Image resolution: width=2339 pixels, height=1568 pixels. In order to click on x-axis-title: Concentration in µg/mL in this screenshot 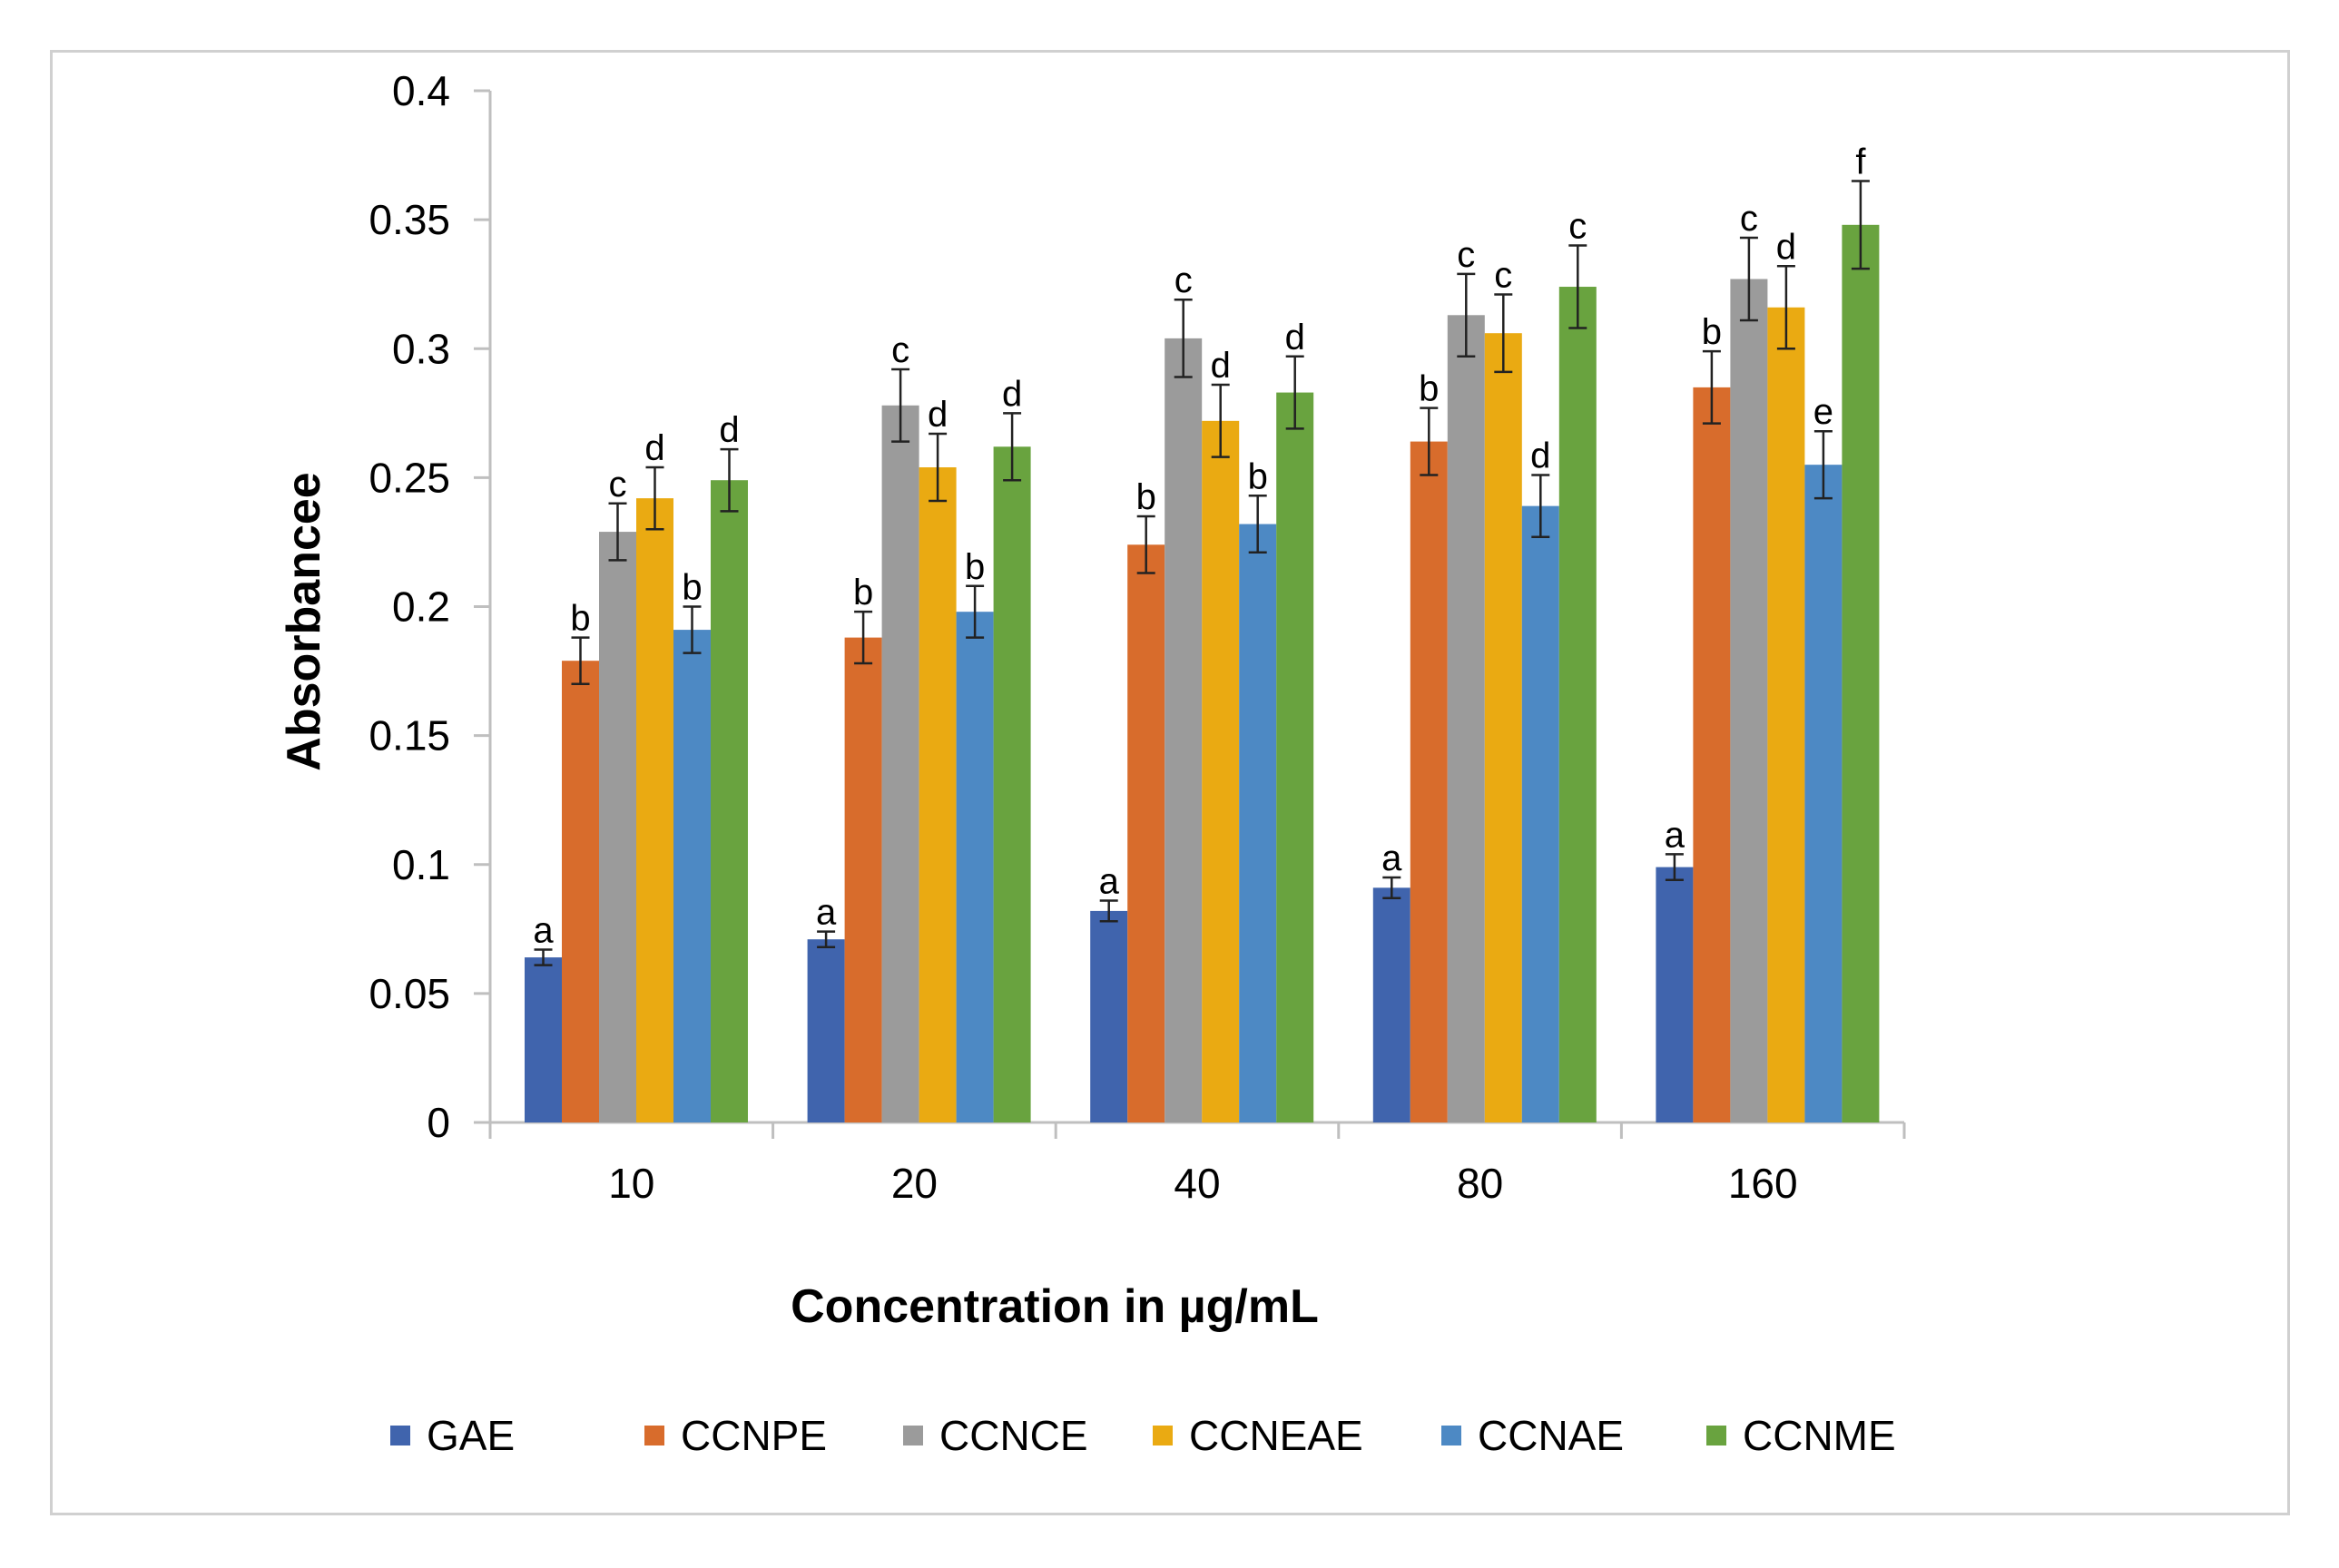, I will do `click(1055, 1306)`.